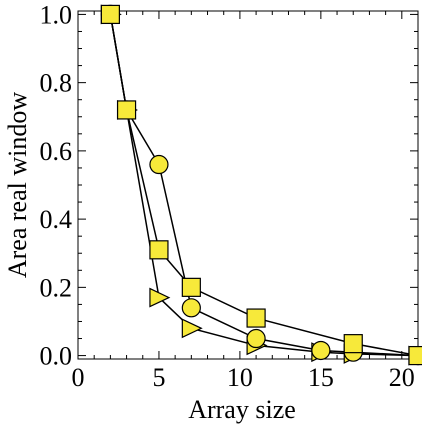 This screenshot has width=422, height=424. I want to click on y-tick-label: 0.0, so click(56, 356).